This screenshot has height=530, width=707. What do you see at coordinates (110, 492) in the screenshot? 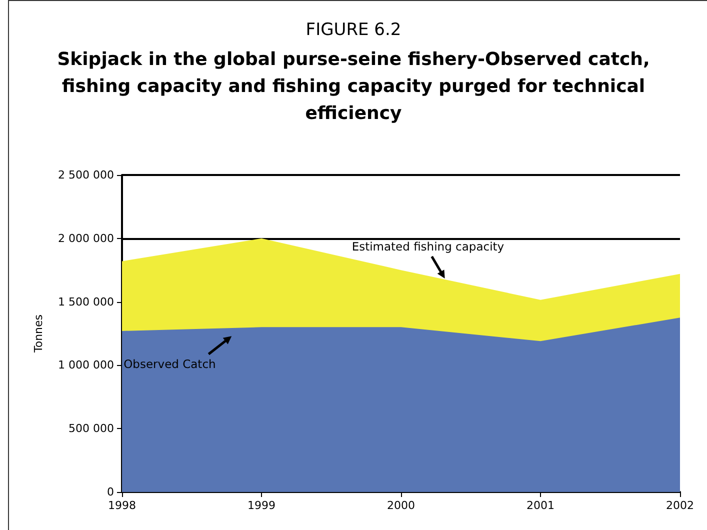
I see `y-tick-label: 0` at bounding box center [110, 492].